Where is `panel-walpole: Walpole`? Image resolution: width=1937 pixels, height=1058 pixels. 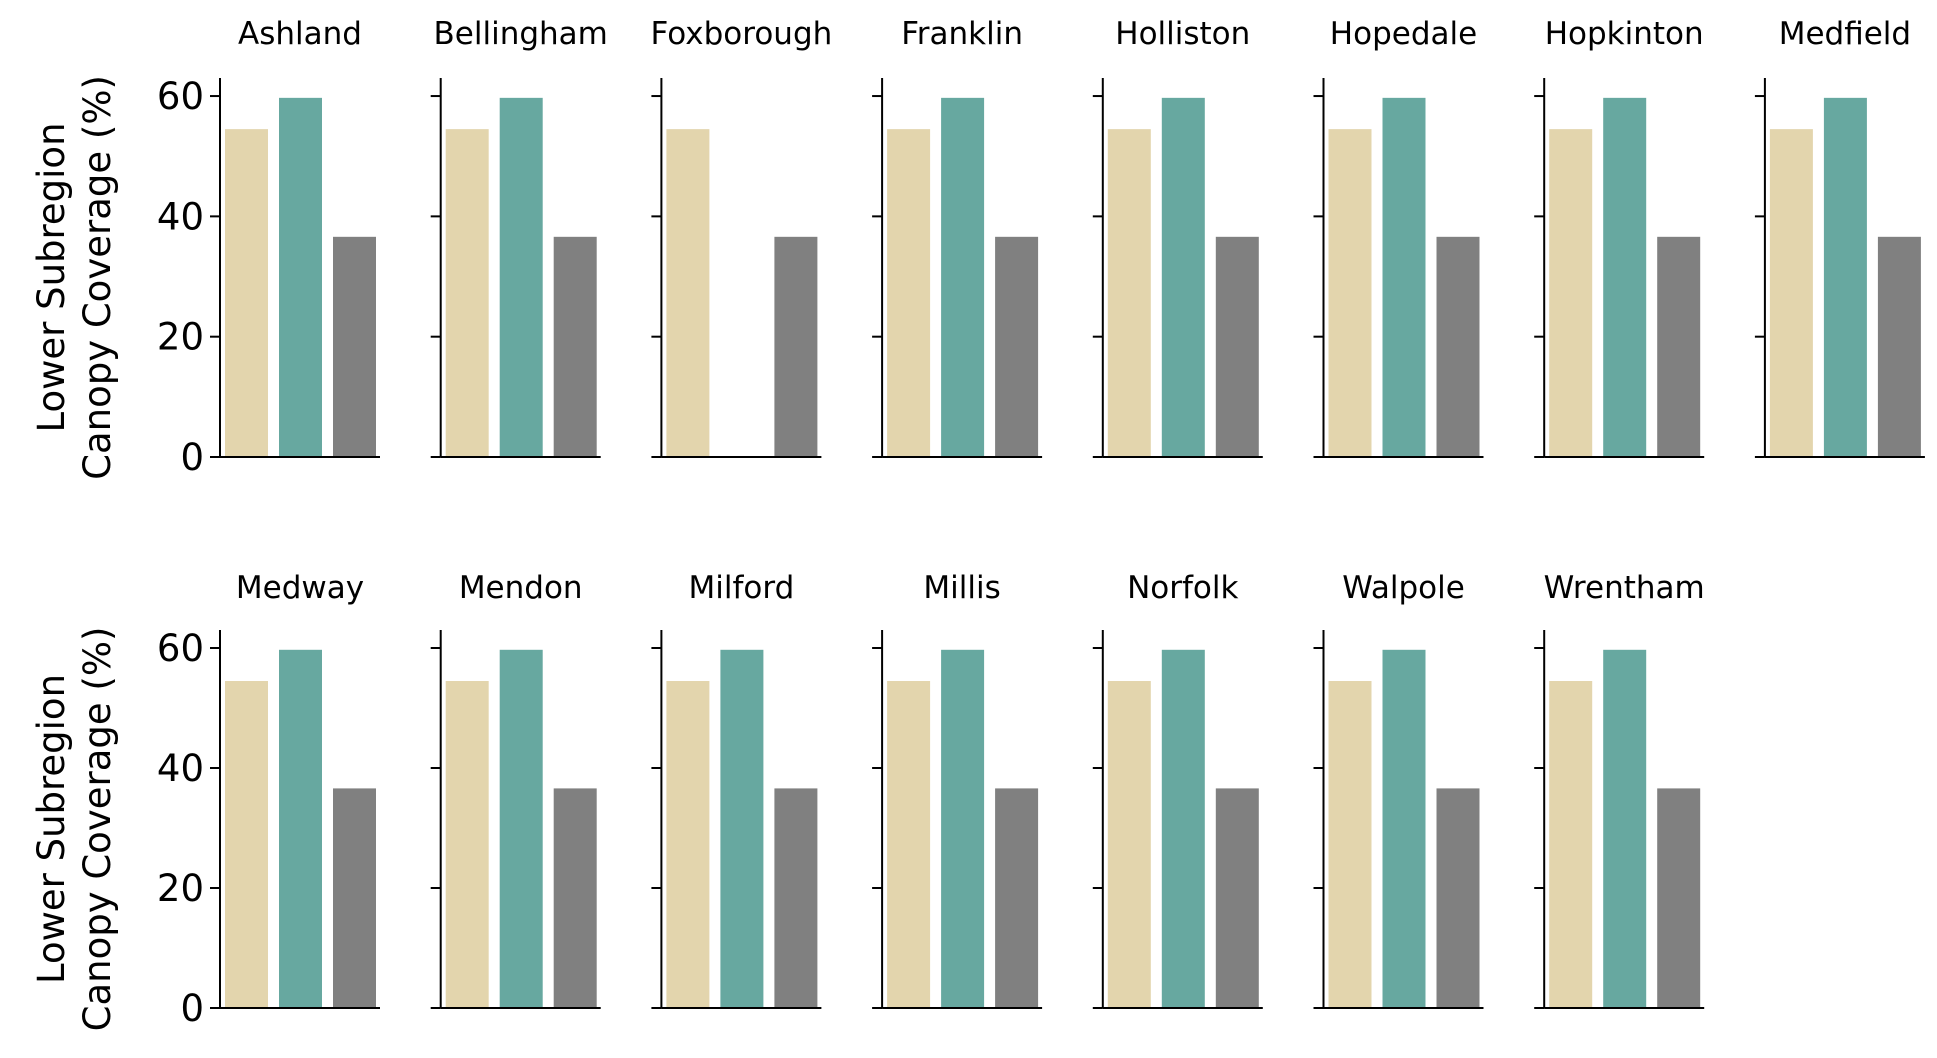
panel-walpole: Walpole is located at coordinates (1398, 789).